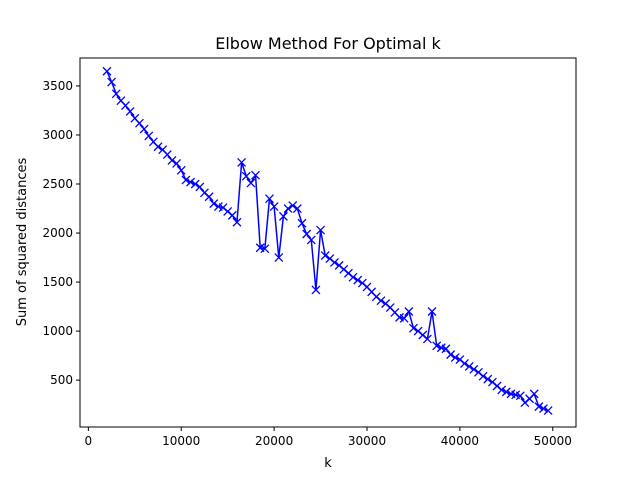  Describe the element at coordinates (328, 463) in the screenshot. I see `x-axis-label: k` at that location.